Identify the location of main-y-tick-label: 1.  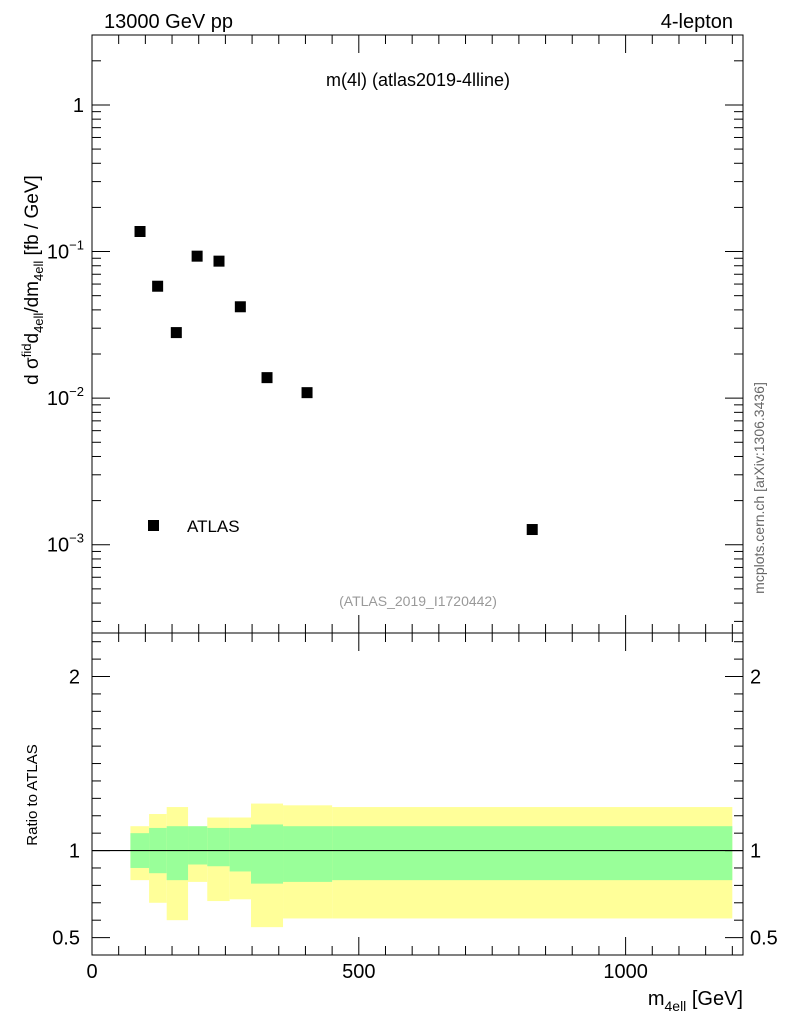
(78, 106).